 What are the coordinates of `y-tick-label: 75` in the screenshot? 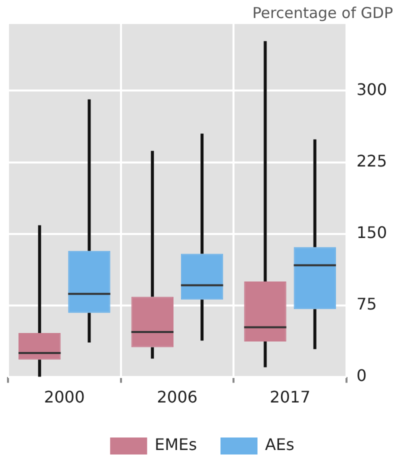 It's located at (366, 304).